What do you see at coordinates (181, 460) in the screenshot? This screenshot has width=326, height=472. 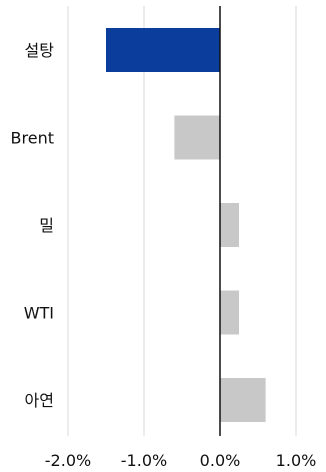 I see `x-tick-labels: -2.0% -1.0% 0.0% 1.0%` at bounding box center [181, 460].